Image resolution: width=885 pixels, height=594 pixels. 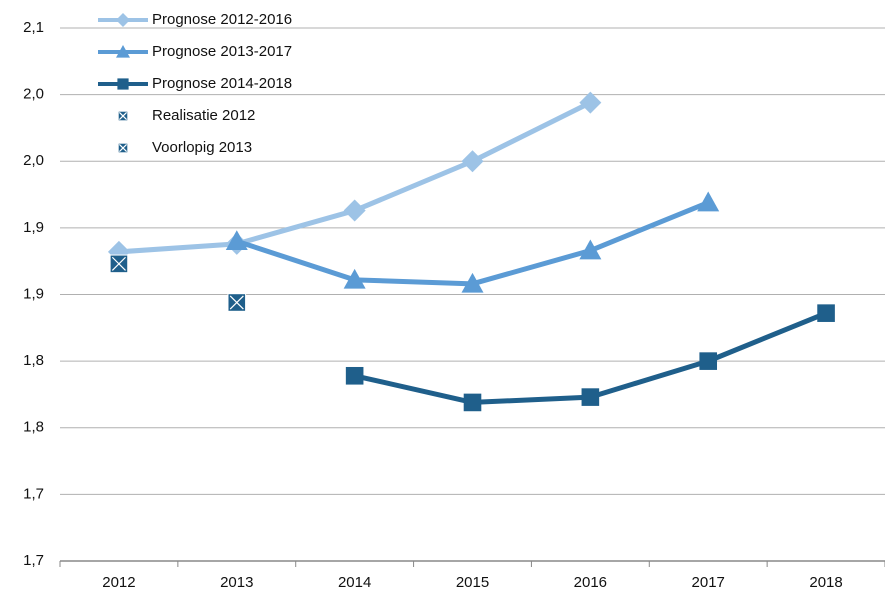 What do you see at coordinates (708, 582) in the screenshot?
I see `x-tick-label: 2017` at bounding box center [708, 582].